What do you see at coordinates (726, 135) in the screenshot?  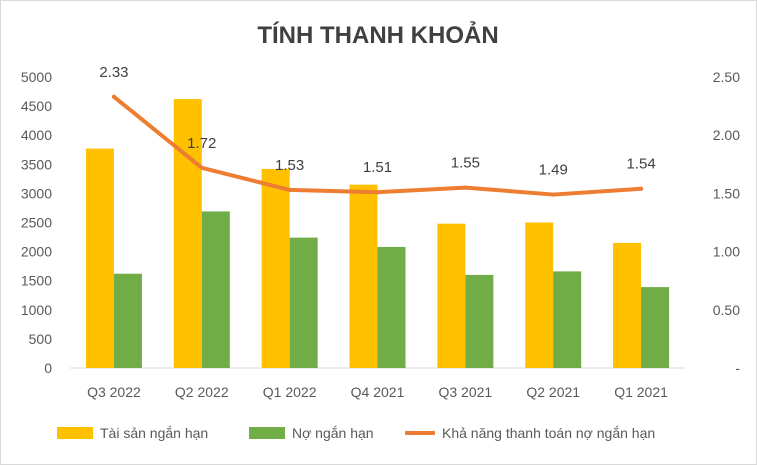 I see `right-tick-label: 2.00` at bounding box center [726, 135].